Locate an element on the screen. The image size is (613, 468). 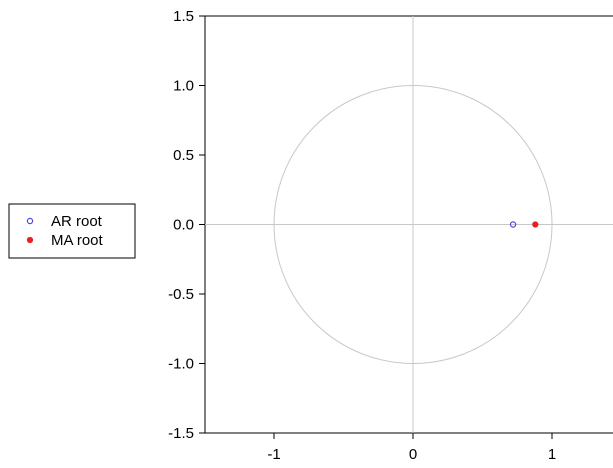
x-tick-label: 0 is located at coordinates (413, 454).